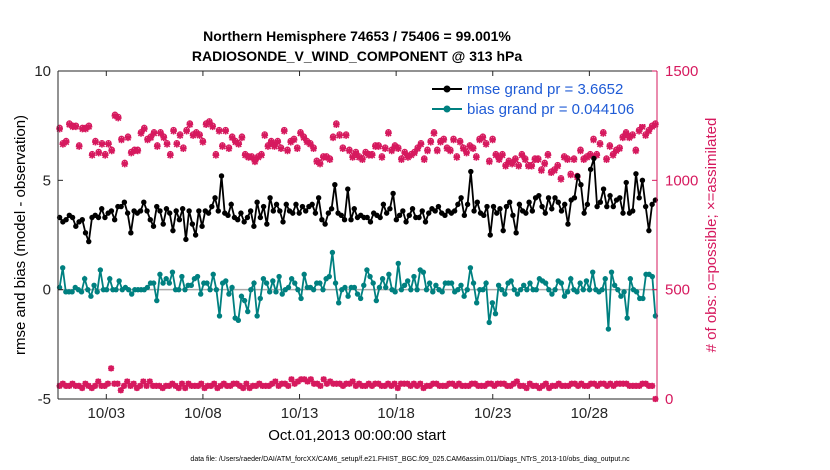  I want to click on bias-series, so click(357, 290).